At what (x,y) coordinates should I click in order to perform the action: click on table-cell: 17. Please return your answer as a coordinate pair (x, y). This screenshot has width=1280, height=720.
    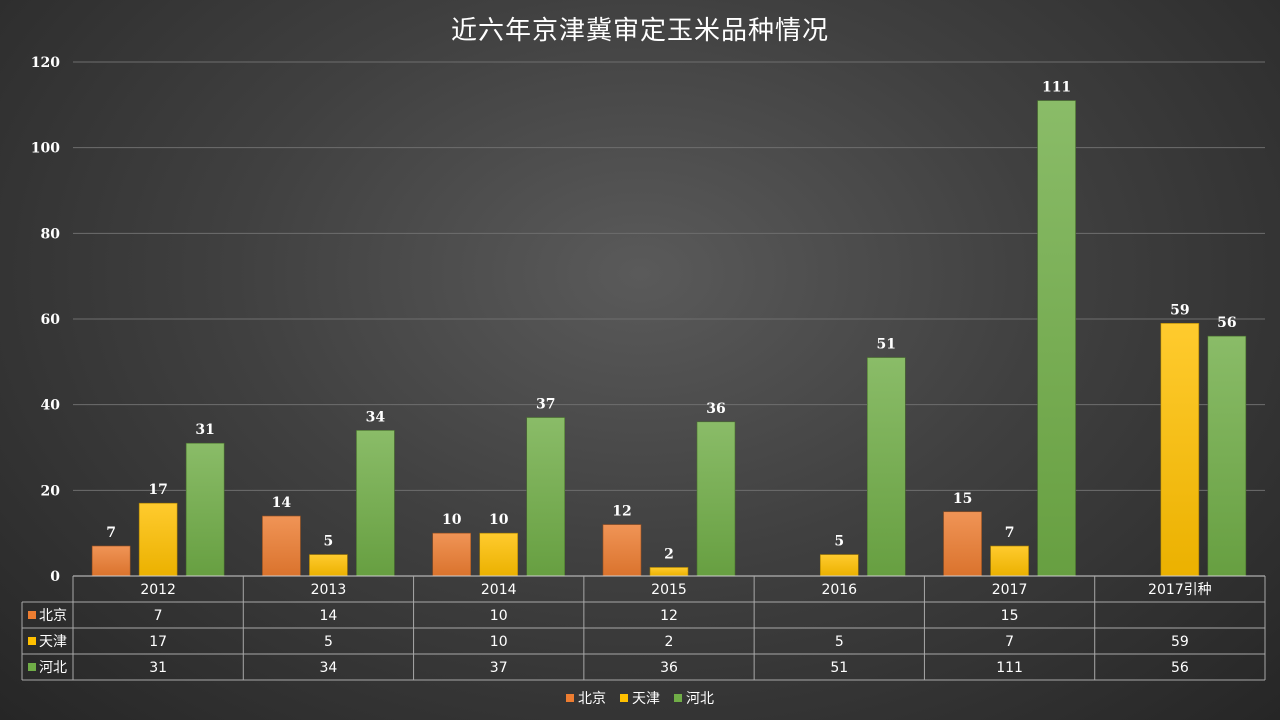
    Looking at the image, I should click on (158, 642).